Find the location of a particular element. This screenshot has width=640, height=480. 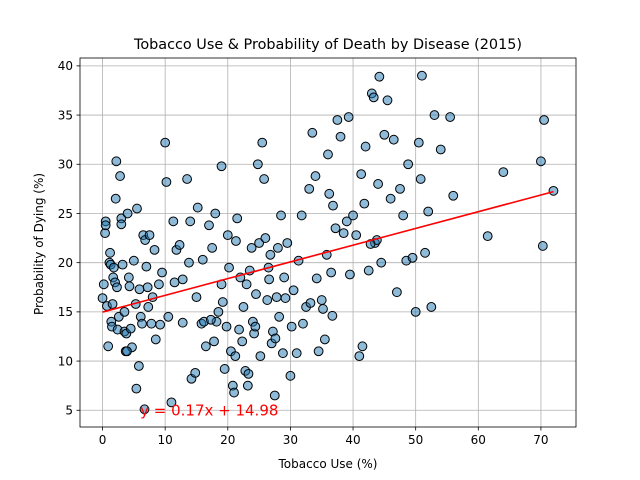

y-tick-label: 20 is located at coordinates (65, 263).